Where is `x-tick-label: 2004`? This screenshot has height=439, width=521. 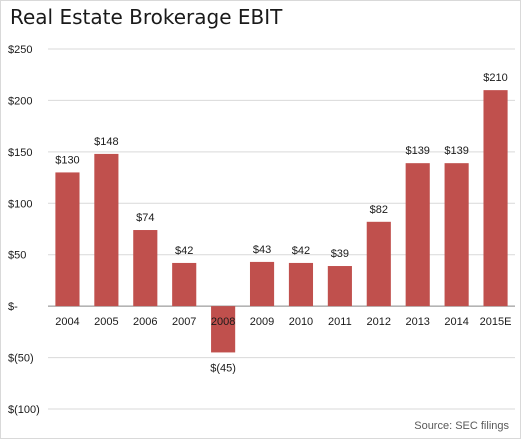
x-tick-label: 2004 is located at coordinates (67, 322).